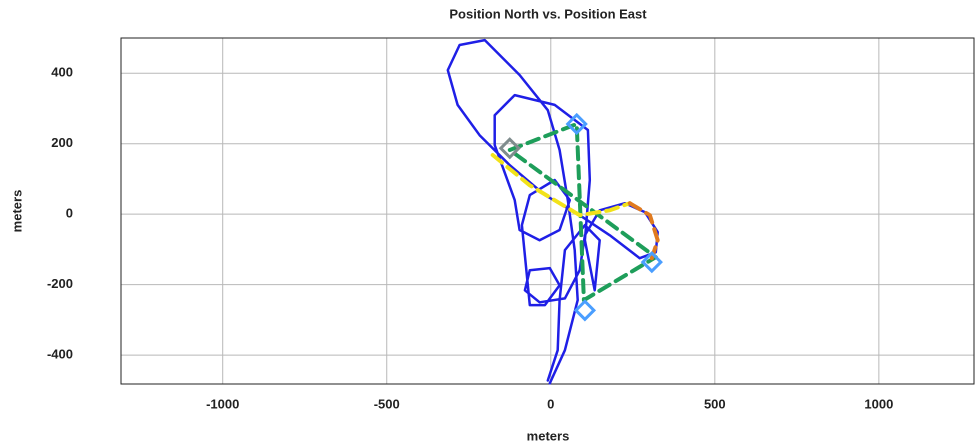  I want to click on x-tick-label: -500, so click(387, 403).